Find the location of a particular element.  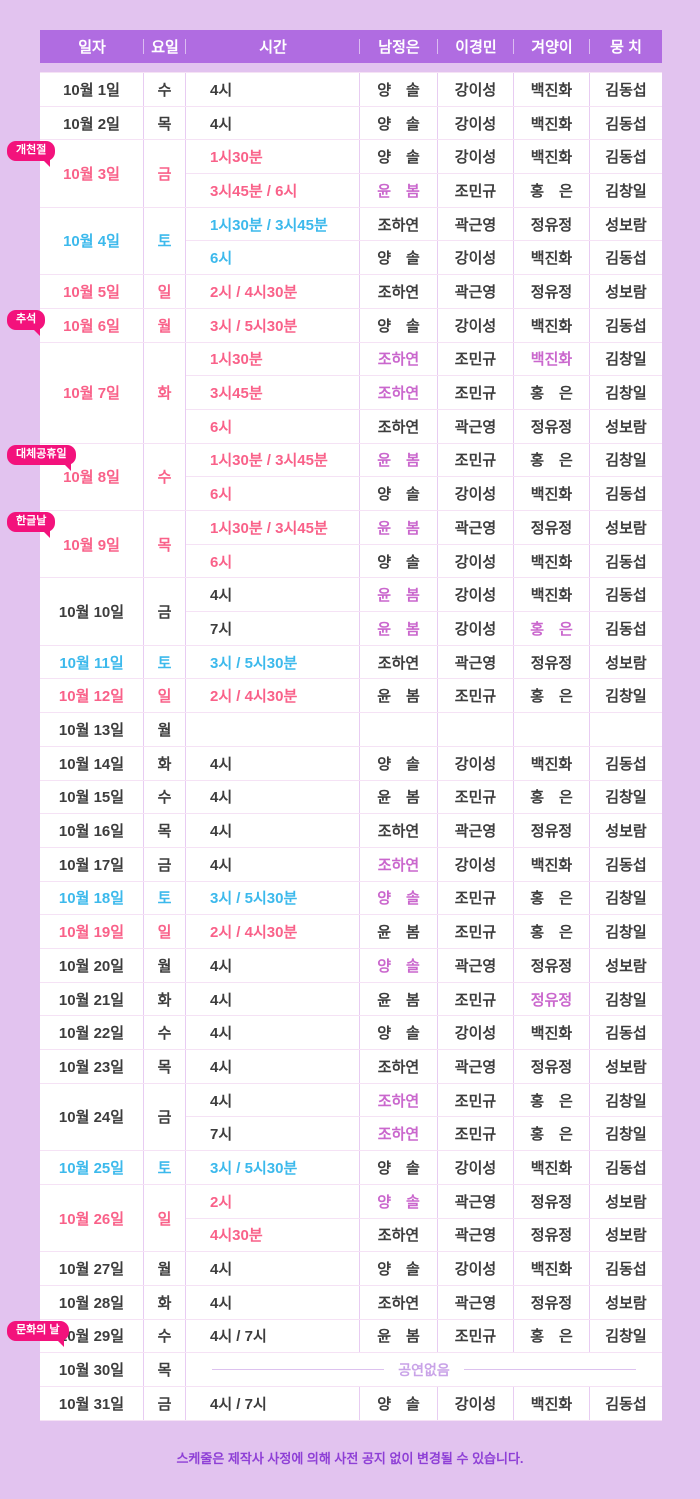

date-cell: 10월 4일 is located at coordinates (92, 241).